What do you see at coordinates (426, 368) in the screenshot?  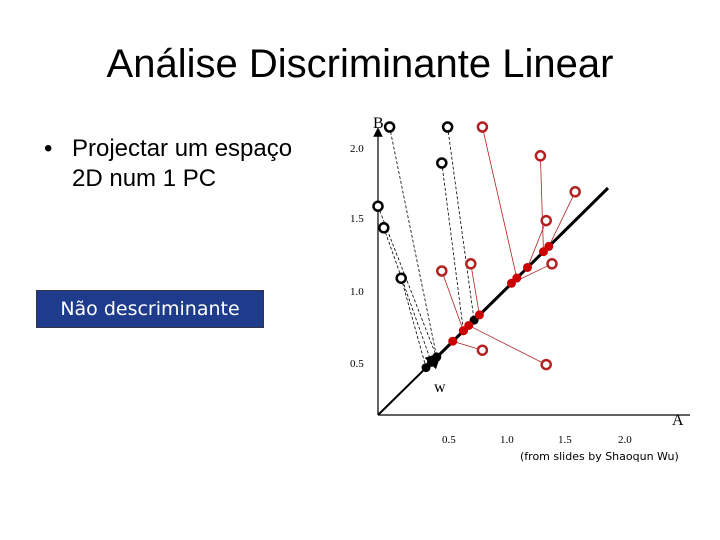 I see `class-black-projected-point` at bounding box center [426, 368].